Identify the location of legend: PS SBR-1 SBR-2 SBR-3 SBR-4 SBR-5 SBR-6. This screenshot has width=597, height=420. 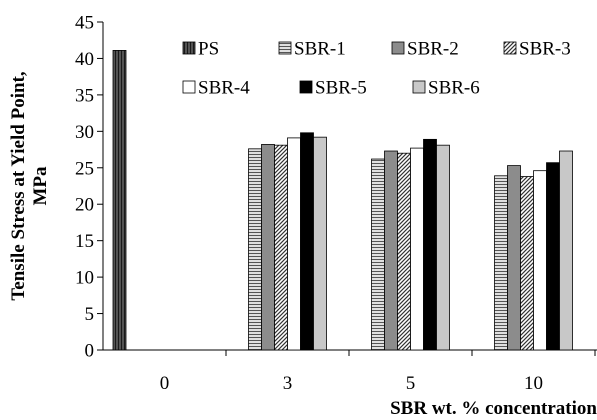
(376, 69).